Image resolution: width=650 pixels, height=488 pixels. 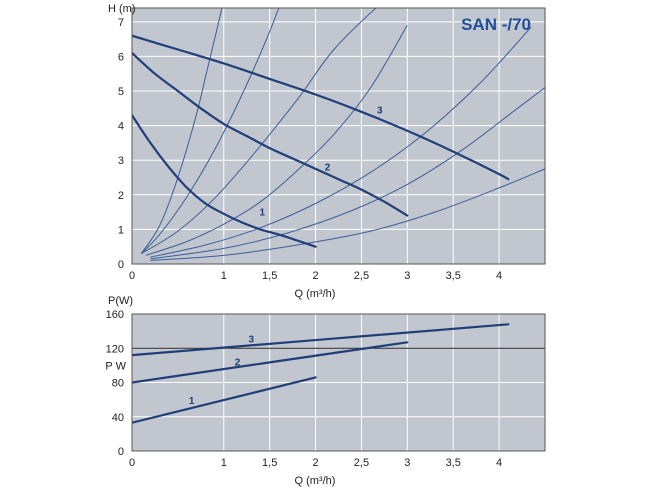 I want to click on power-y-ticks: 0 40 80 120 160, so click(x=115, y=383).